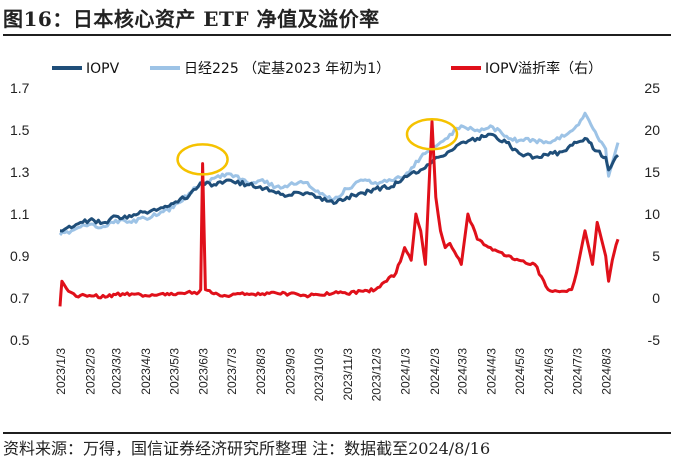  What do you see at coordinates (549, 371) in the screenshot?
I see `x-tick-label: 2024/6/3` at bounding box center [549, 371].